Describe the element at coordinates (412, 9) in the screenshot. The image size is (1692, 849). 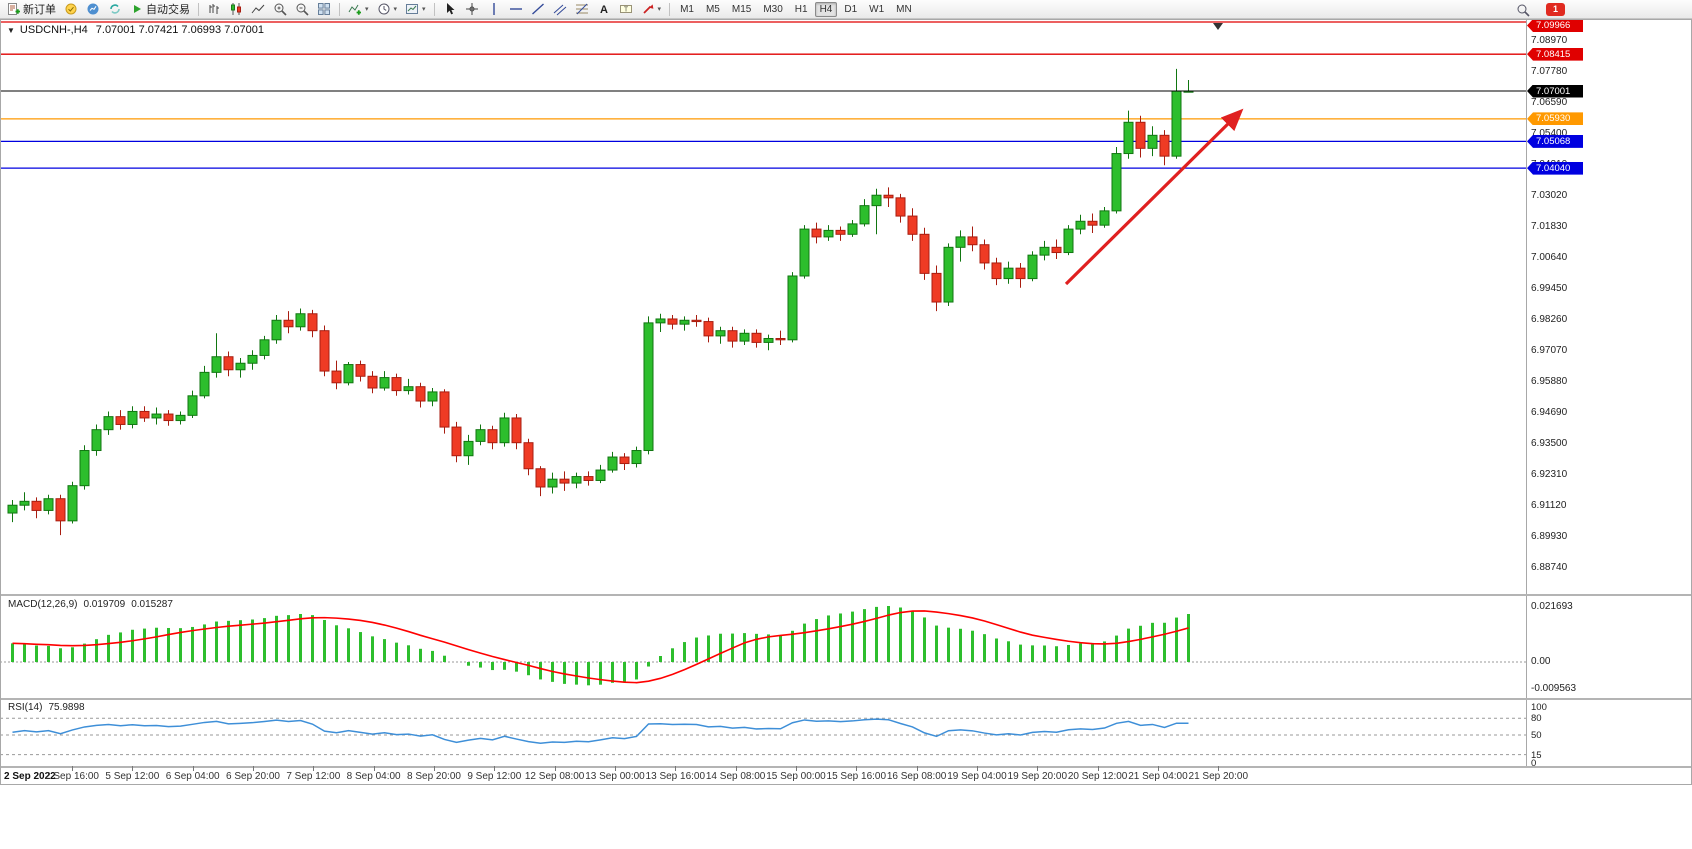
I see `templates-icon` at that location.